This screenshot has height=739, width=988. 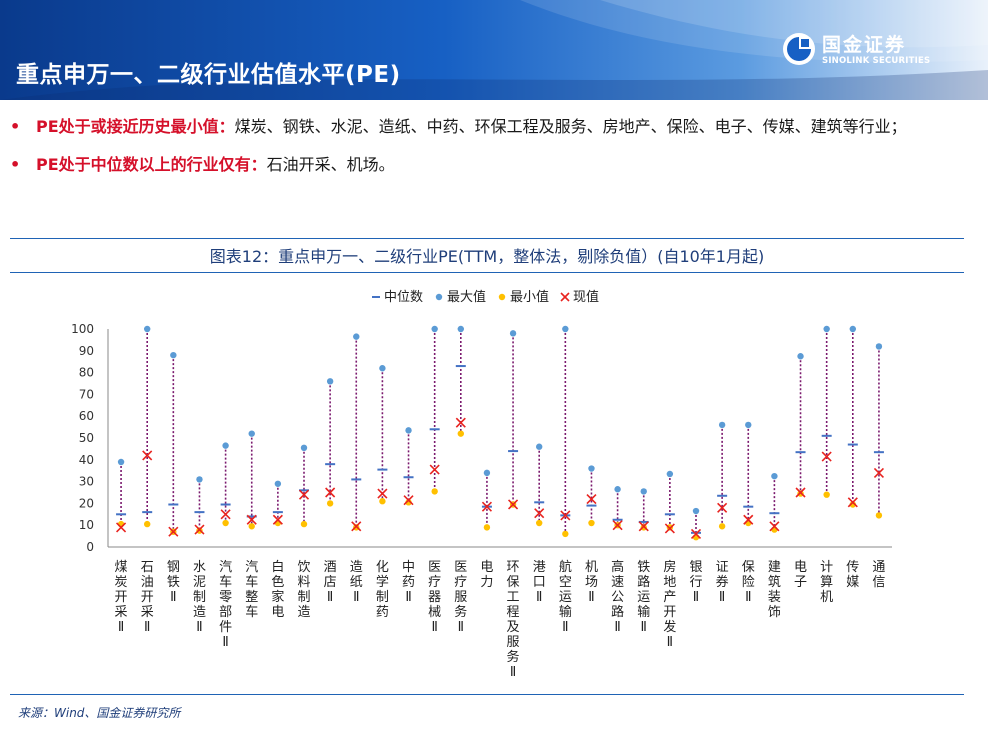 What do you see at coordinates (617, 597) in the screenshot?
I see `x-tick-label: 高速公路 Ⅱ` at bounding box center [617, 597].